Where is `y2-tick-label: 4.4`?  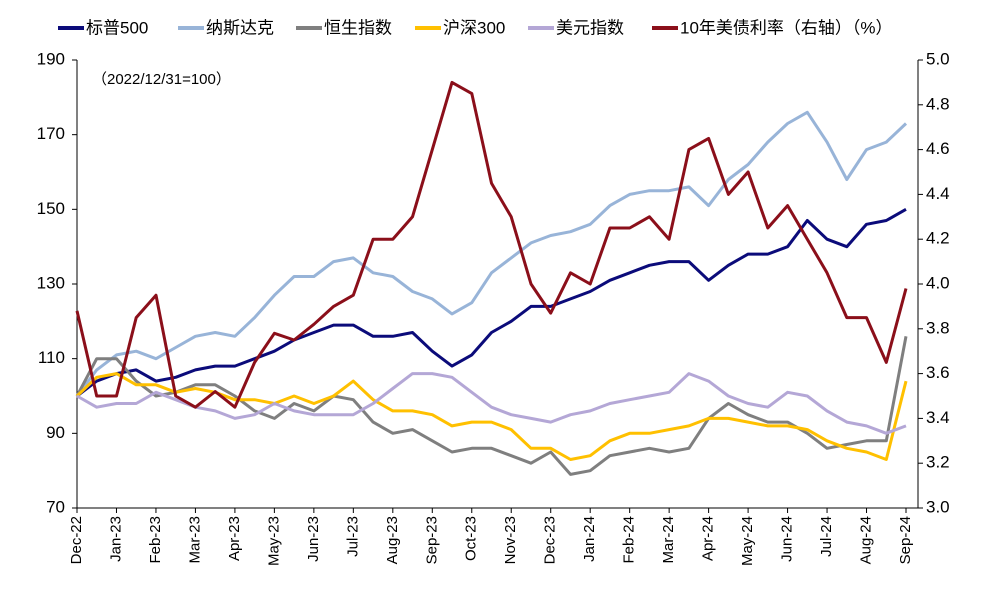
y2-tick-label: 4.4 is located at coordinates (938, 193).